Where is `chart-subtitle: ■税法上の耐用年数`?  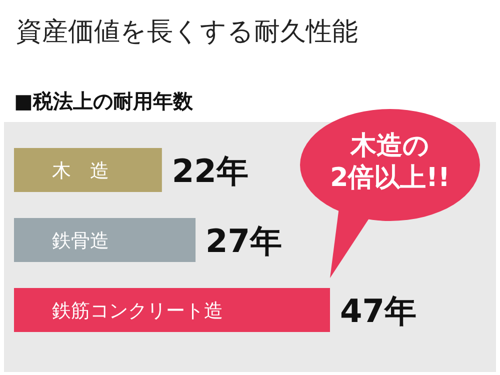
chart-subtitle: ■税法上の耐用年数 is located at coordinates (104, 101).